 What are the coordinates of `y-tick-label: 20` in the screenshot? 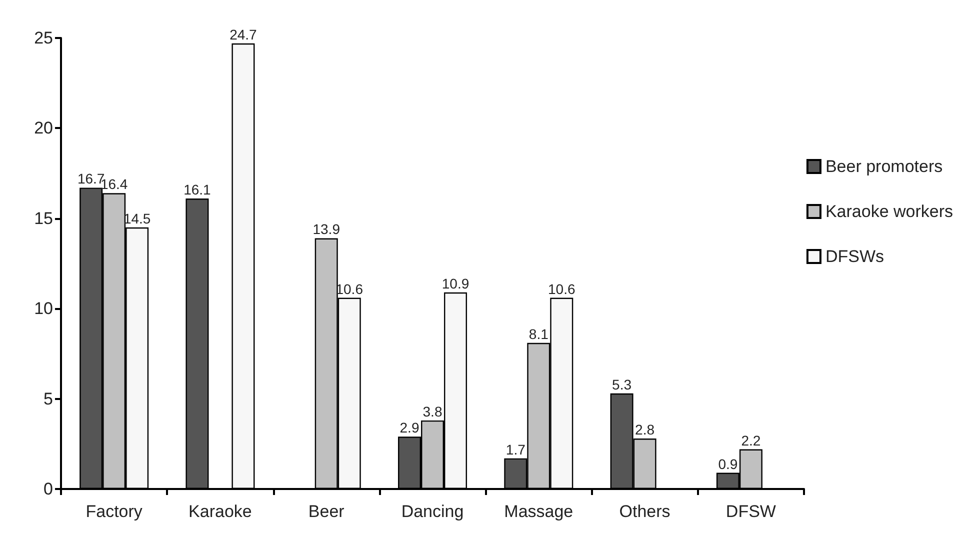 It's located at (43, 128).